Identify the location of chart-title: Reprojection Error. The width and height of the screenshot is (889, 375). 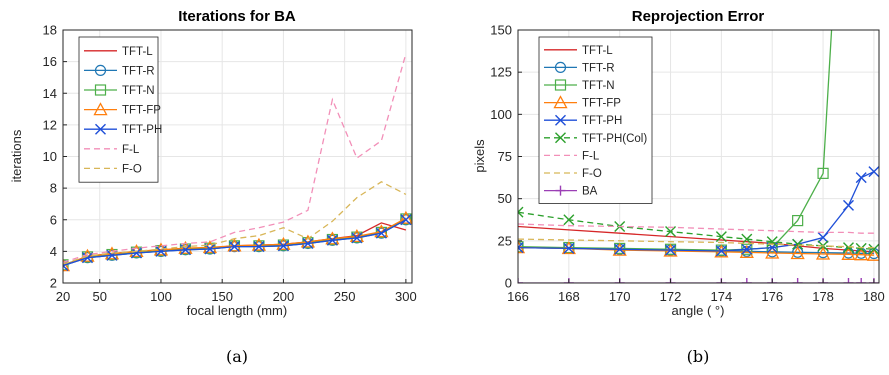
(698, 16).